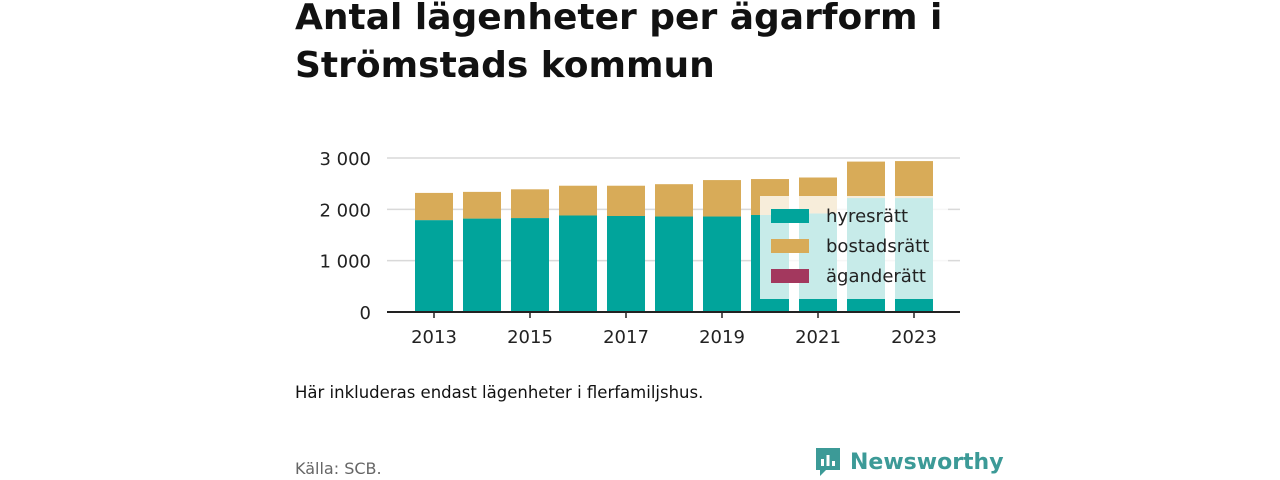 This screenshot has width=1280, height=480. I want to click on x-tick-label: 2013, so click(434, 337).